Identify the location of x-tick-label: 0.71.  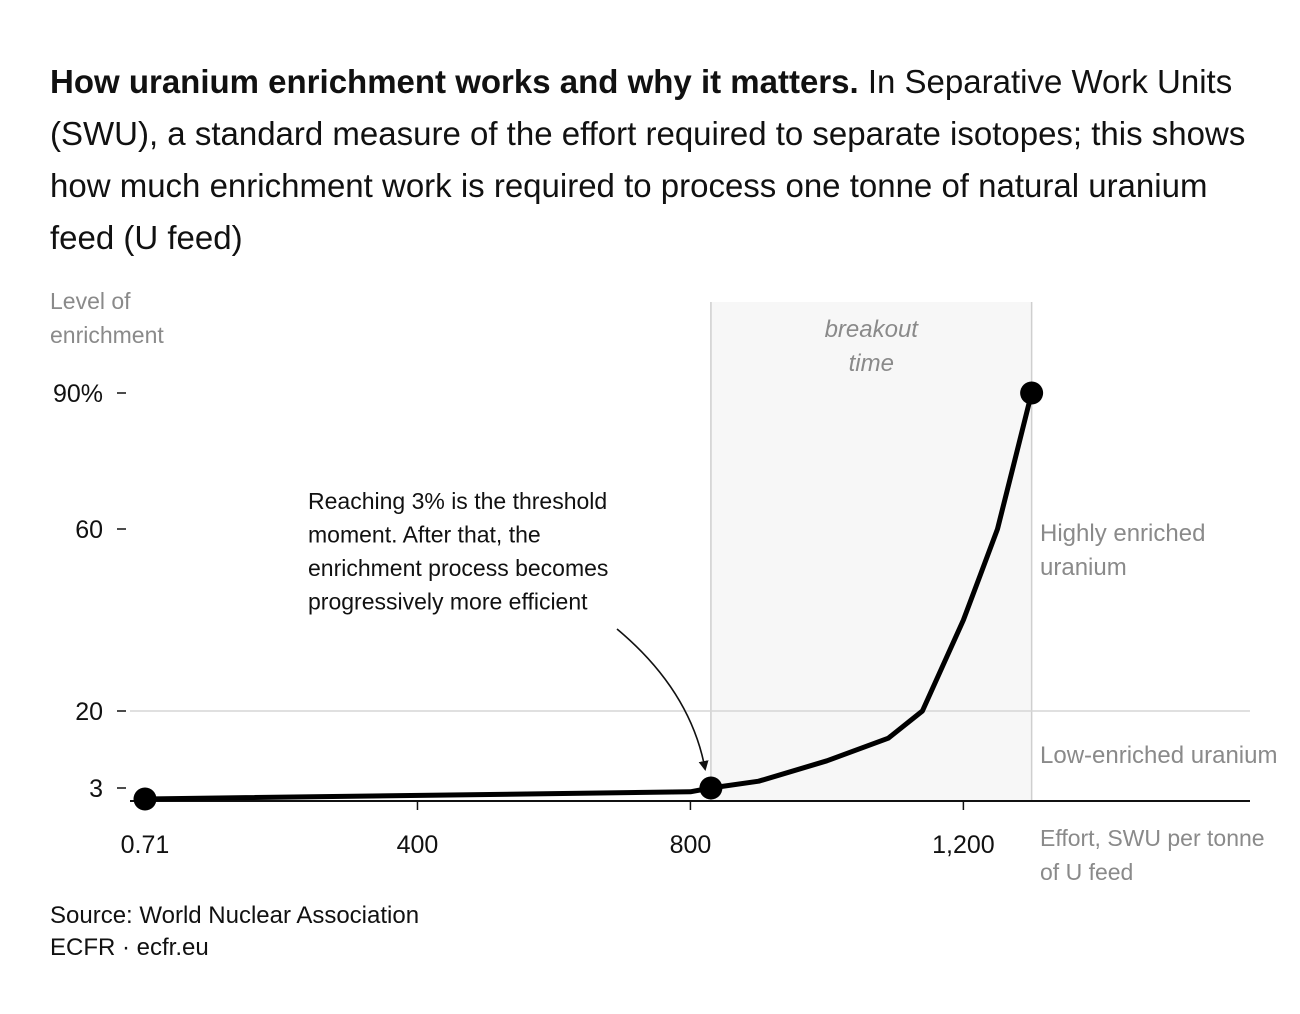
(145, 845).